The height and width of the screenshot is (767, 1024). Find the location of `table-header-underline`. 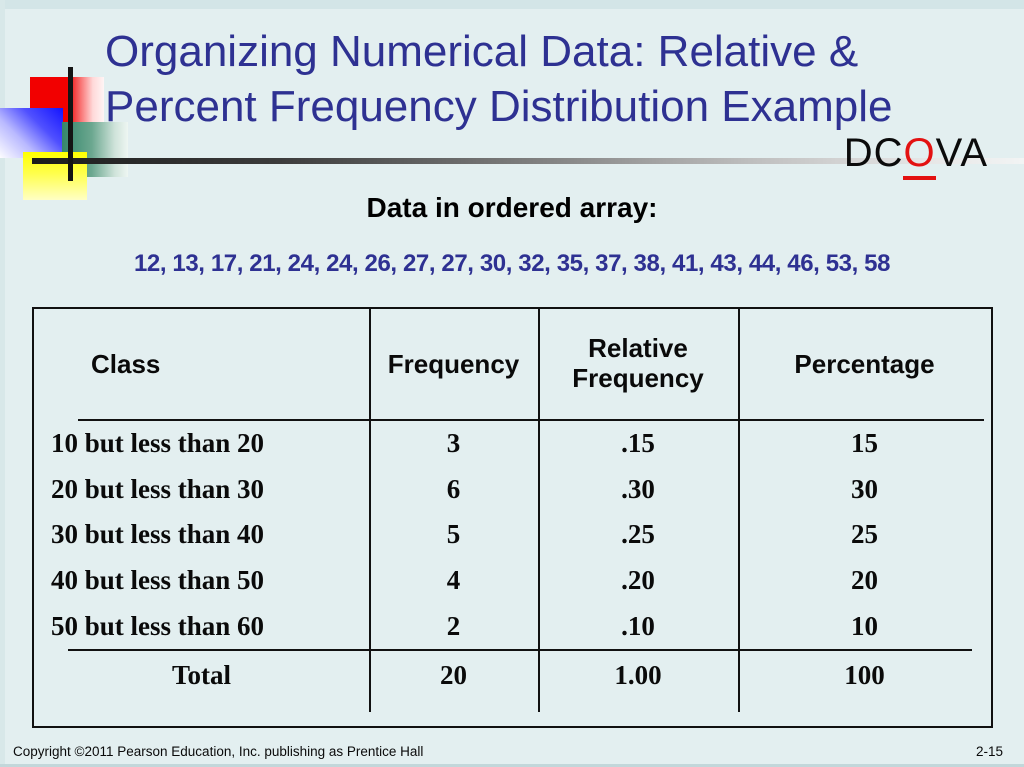

table-header-underline is located at coordinates (531, 420).